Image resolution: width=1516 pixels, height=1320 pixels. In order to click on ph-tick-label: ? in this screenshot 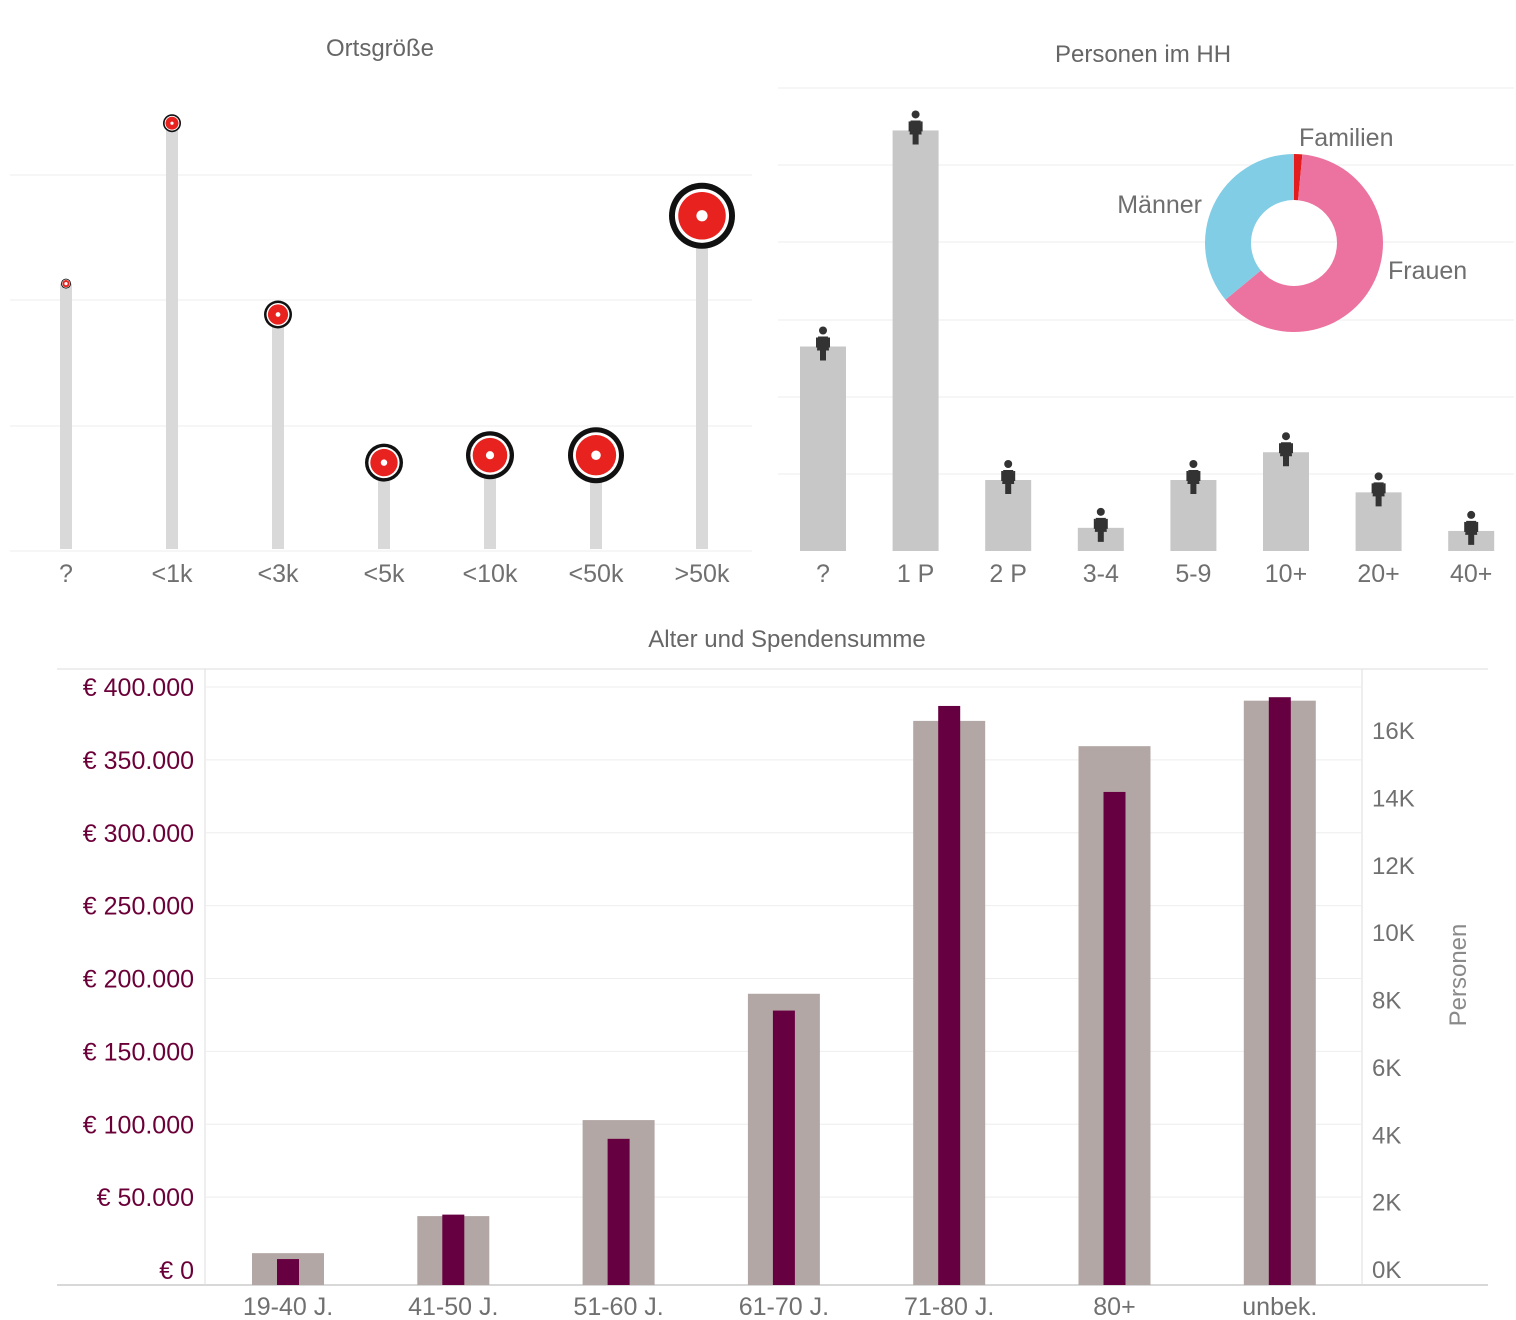, I will do `click(823, 574)`.